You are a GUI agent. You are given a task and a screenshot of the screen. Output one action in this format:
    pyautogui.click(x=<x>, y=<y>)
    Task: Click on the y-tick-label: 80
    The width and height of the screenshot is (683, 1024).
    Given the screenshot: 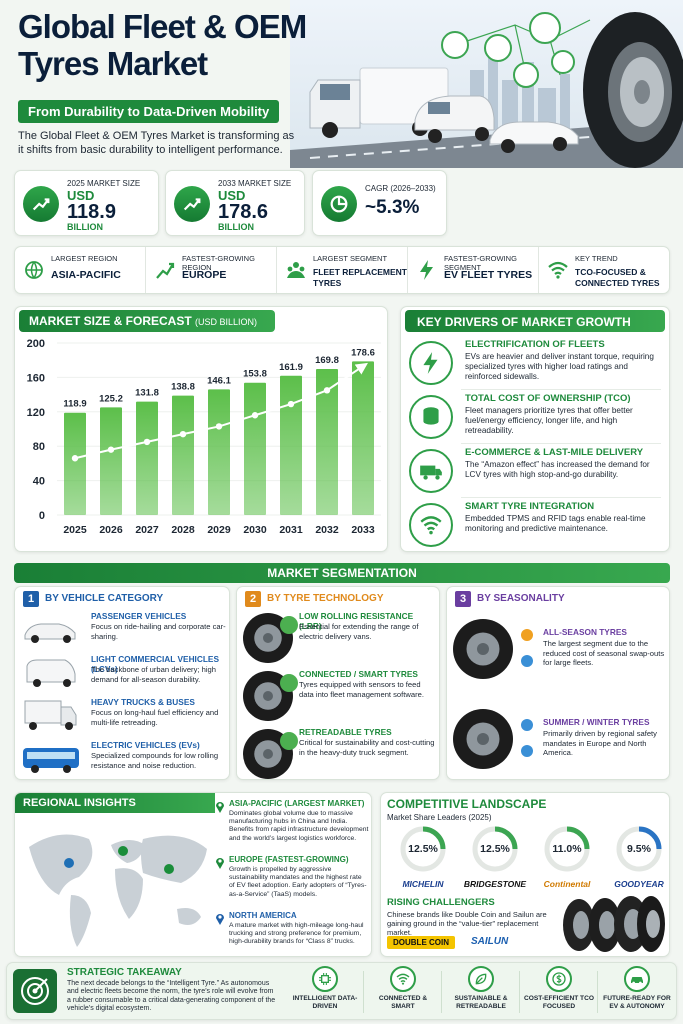 What is the action you would take?
    pyautogui.click(x=39, y=447)
    